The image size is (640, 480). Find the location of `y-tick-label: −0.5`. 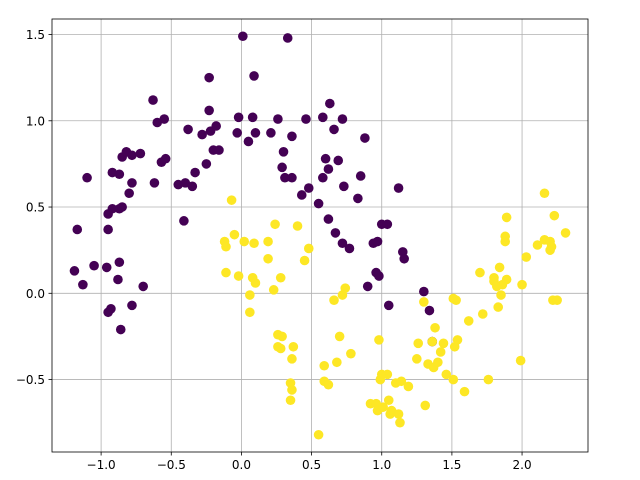

y-tick-label: −0.5 is located at coordinates (30, 380).